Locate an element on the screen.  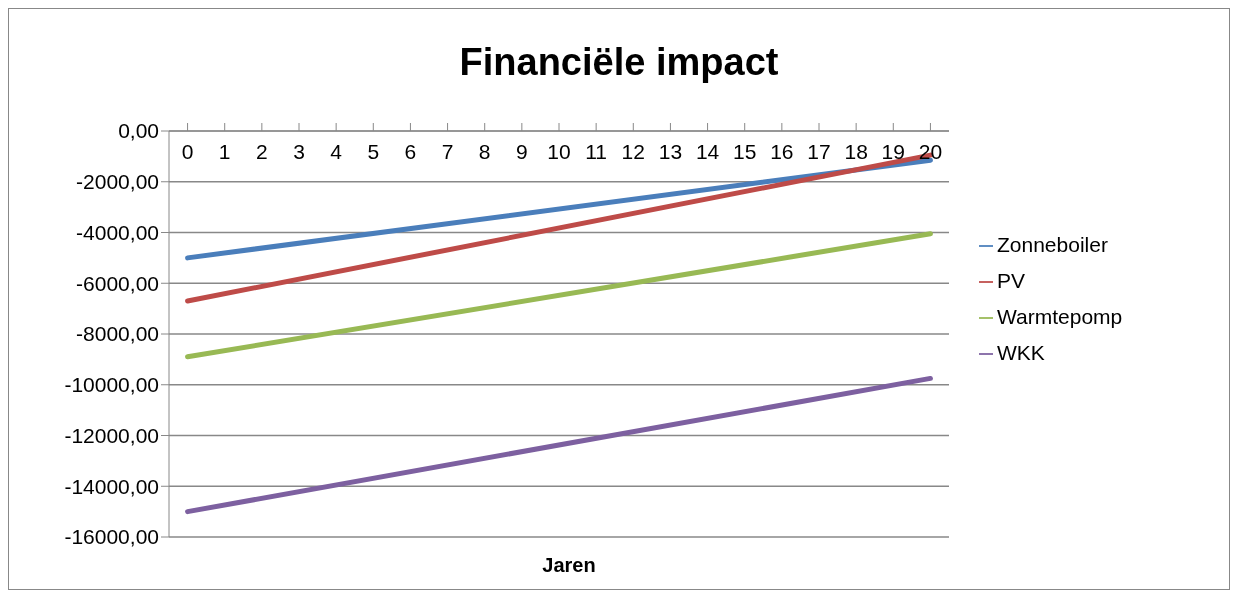
legend-label: Zonneboiler is located at coordinates (1052, 244).